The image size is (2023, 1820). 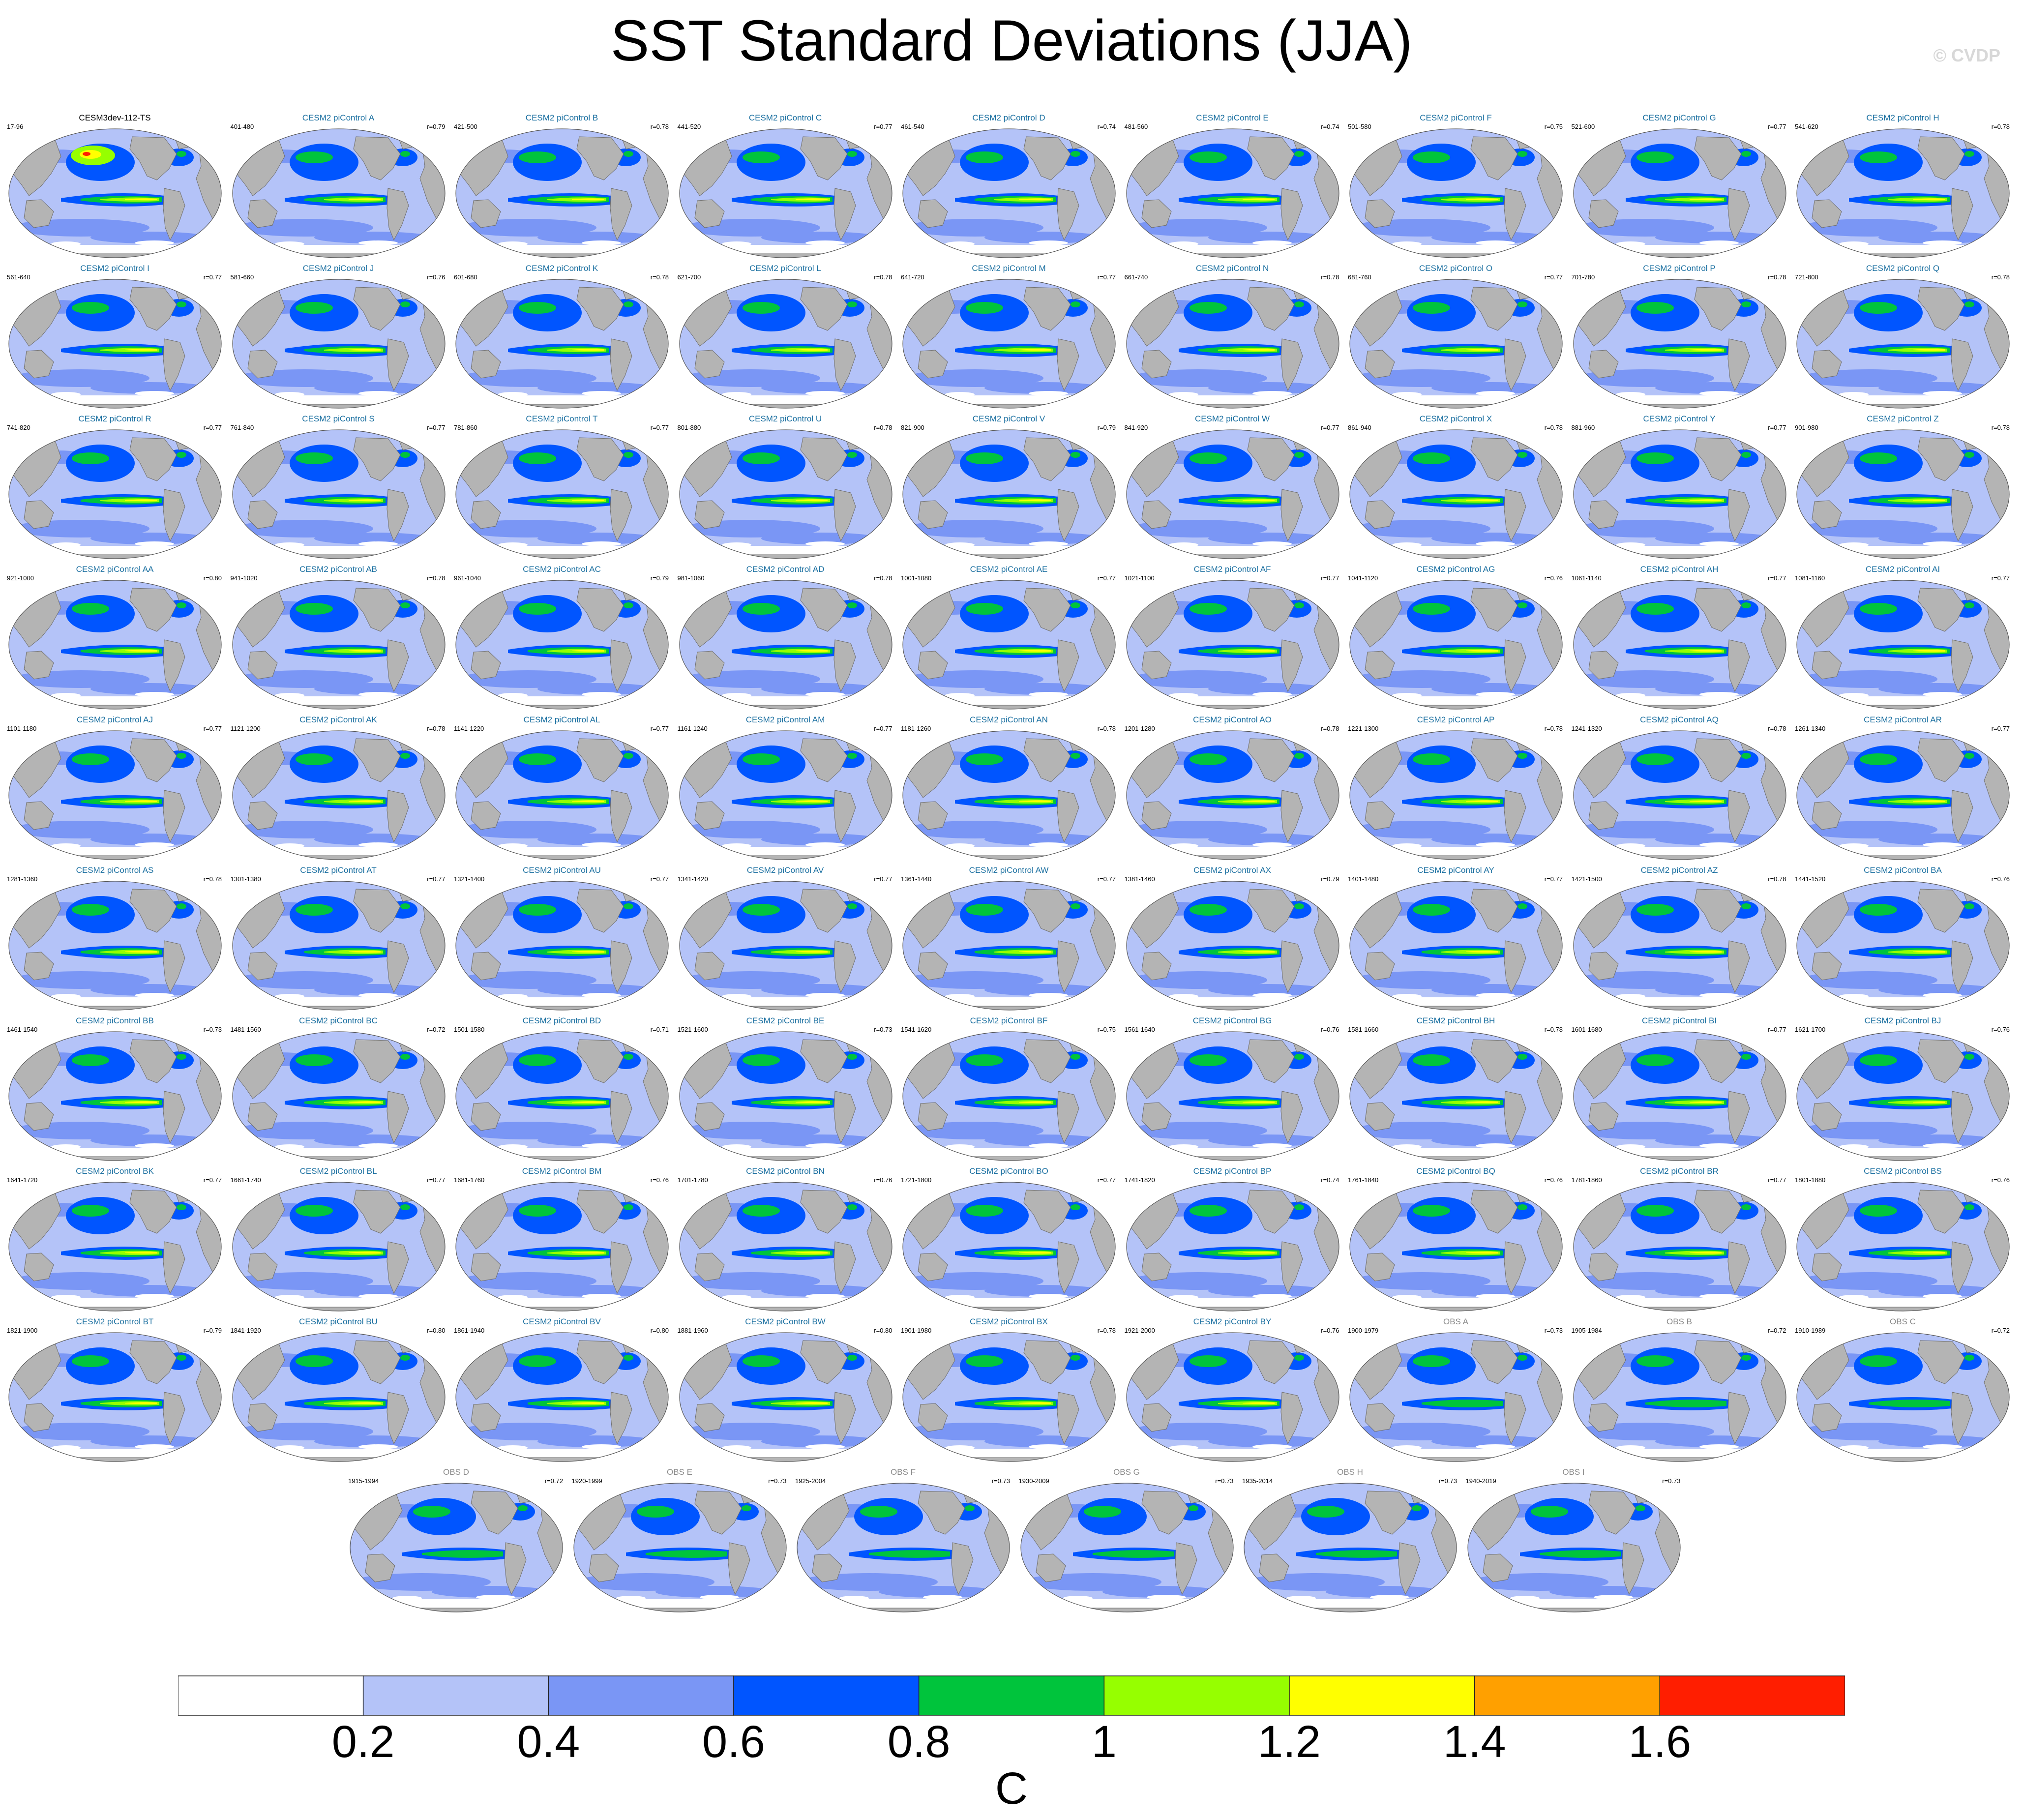 What do you see at coordinates (1232, 268) in the screenshot?
I see `panel-title: CESM2 piControl N` at bounding box center [1232, 268].